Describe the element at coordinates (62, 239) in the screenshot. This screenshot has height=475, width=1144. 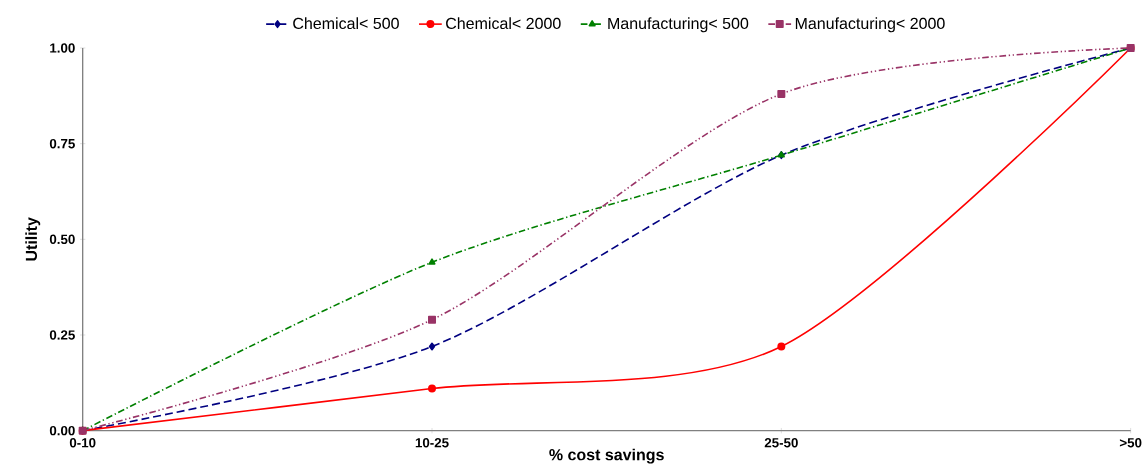
I see `y-tick-label: 0.50` at that location.